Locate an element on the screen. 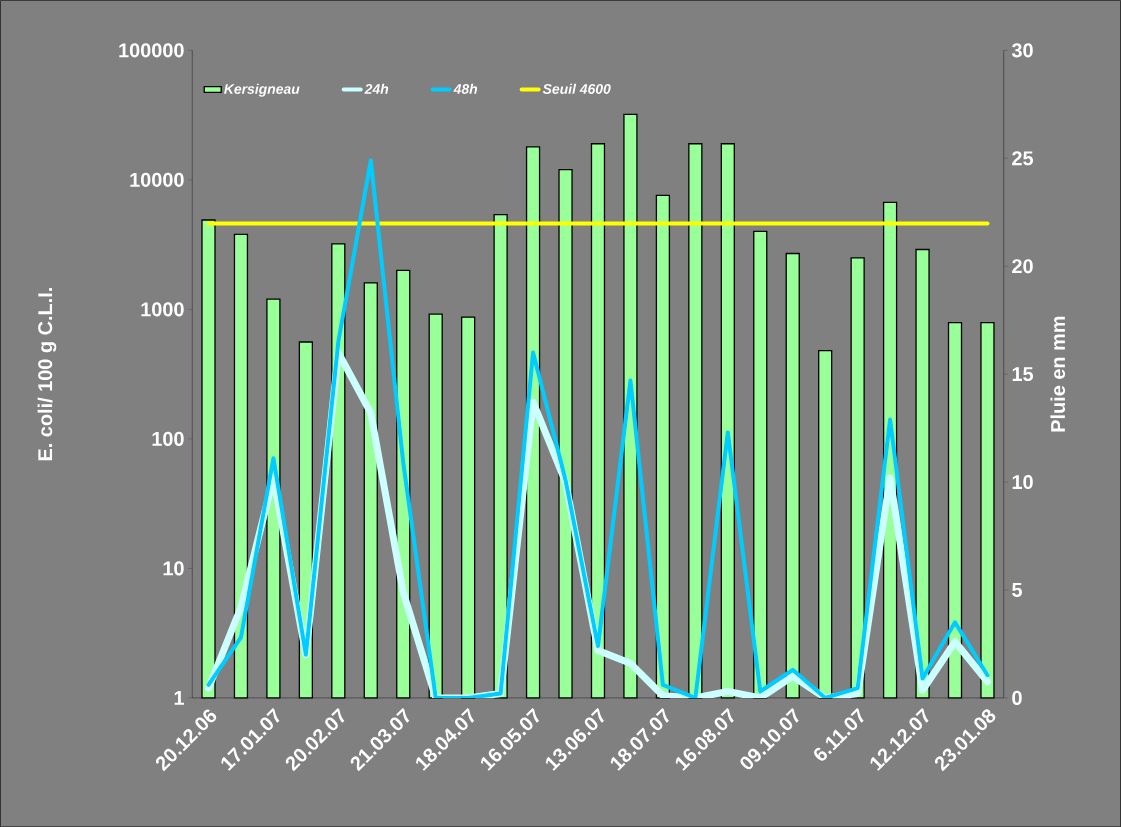  y2-axis-title: Pluie en mm is located at coordinates (1058, 374).